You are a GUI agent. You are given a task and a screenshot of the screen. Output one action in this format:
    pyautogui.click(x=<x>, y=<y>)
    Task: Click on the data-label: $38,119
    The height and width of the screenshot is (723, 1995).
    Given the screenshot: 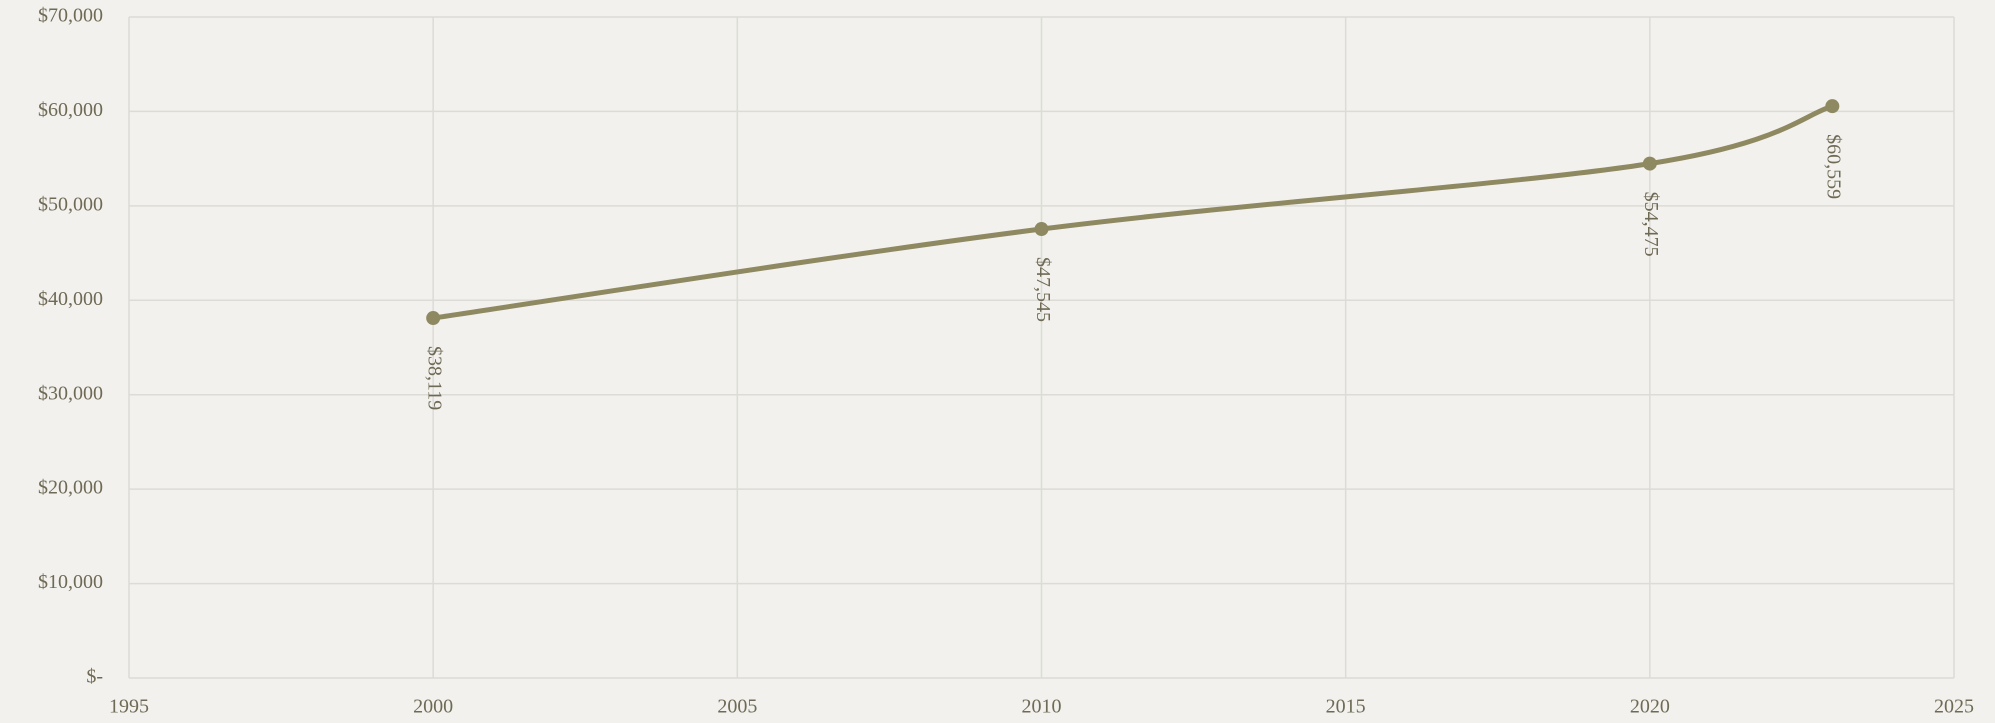 What is the action you would take?
    pyautogui.click(x=435, y=378)
    